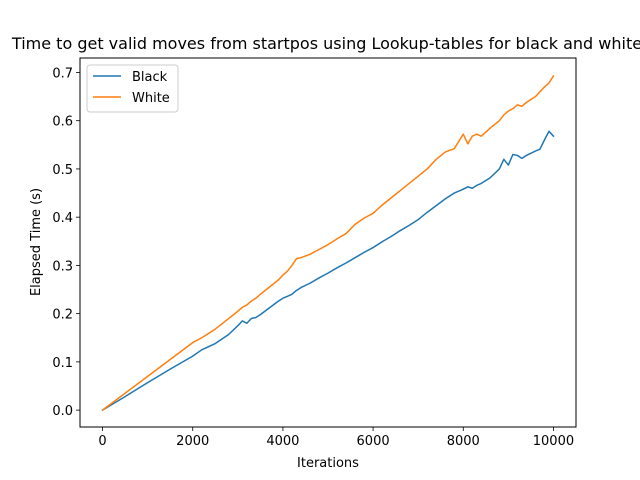 The image size is (640, 480). Describe the element at coordinates (66, 242) in the screenshot. I see `y-axis: 0.0 0.1 0.2 0.3 0.4 0.5 0.6 0.7` at that location.